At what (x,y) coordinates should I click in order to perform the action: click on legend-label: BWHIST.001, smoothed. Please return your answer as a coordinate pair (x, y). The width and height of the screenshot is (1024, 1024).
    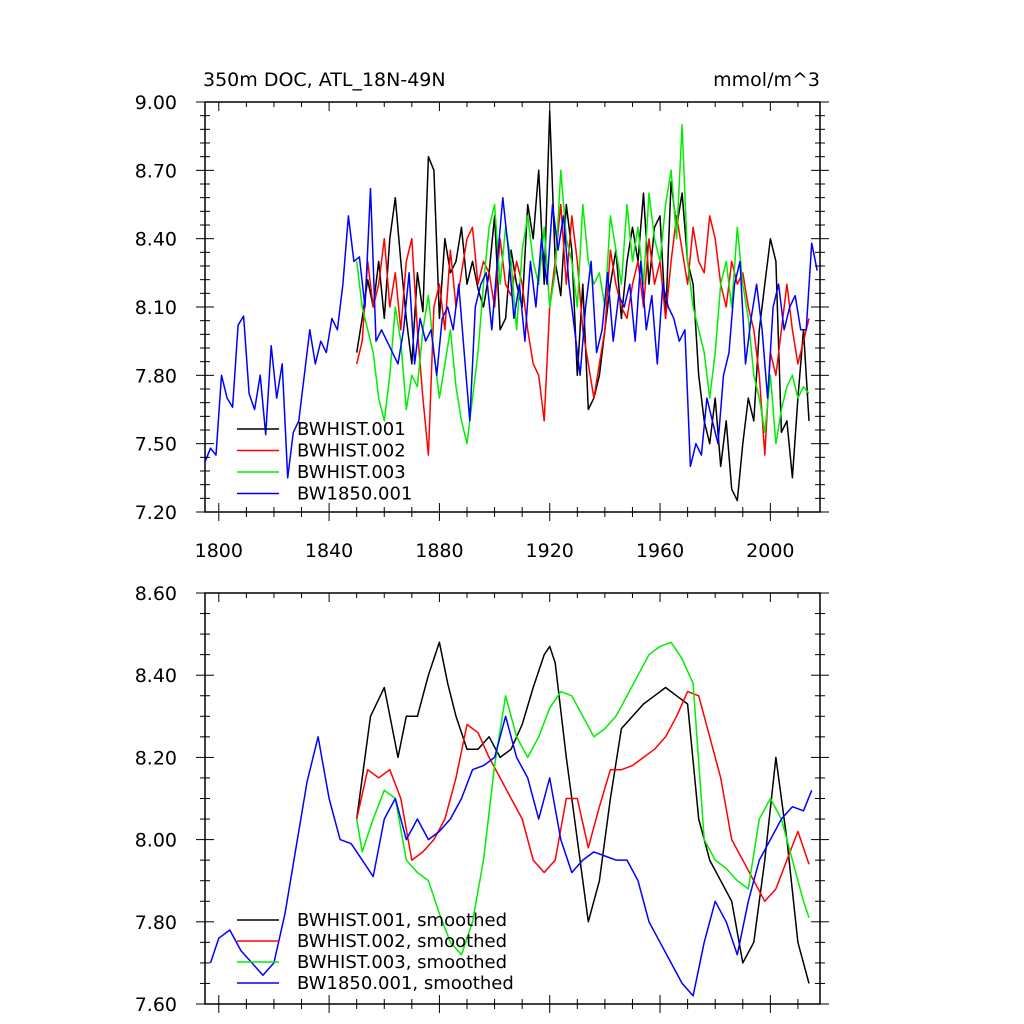
    Looking at the image, I should click on (402, 920).